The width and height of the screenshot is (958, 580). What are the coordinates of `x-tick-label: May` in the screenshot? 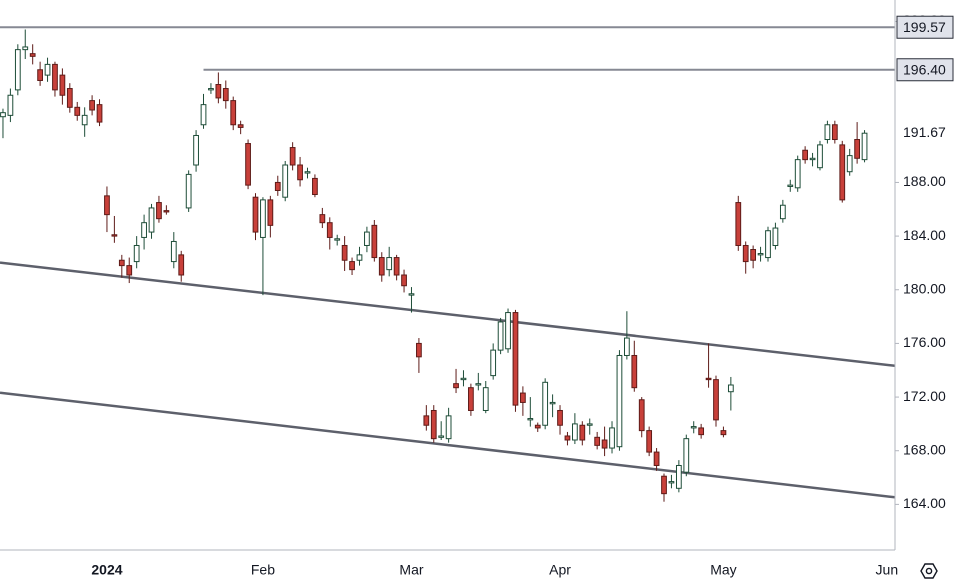 It's located at (723, 570).